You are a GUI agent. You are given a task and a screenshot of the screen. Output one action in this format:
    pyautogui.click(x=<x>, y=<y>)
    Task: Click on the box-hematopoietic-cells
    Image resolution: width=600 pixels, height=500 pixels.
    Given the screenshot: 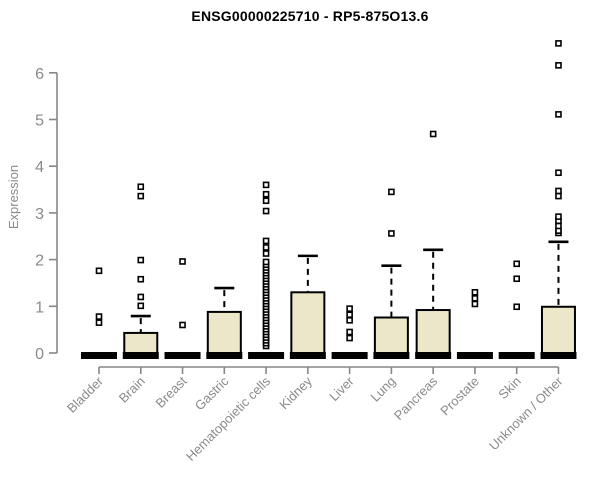 What is the action you would take?
    pyautogui.click(x=266, y=270)
    